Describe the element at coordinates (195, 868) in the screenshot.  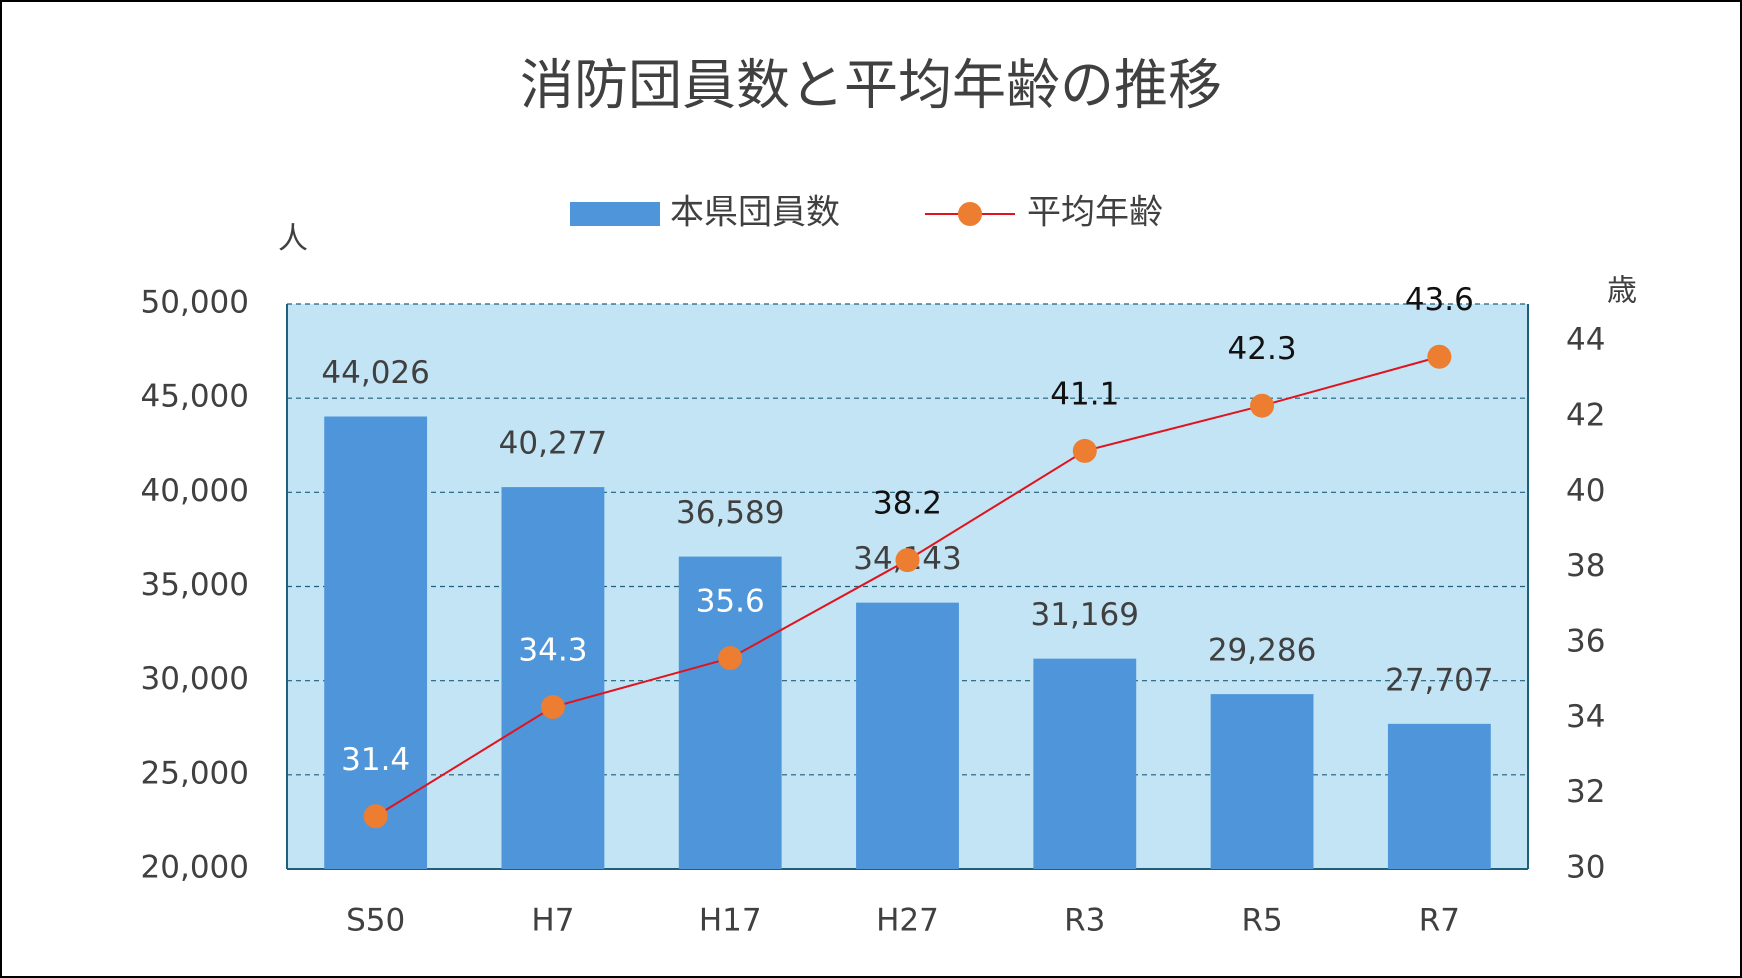
I see `y-tick-label: 20,000` at that location.